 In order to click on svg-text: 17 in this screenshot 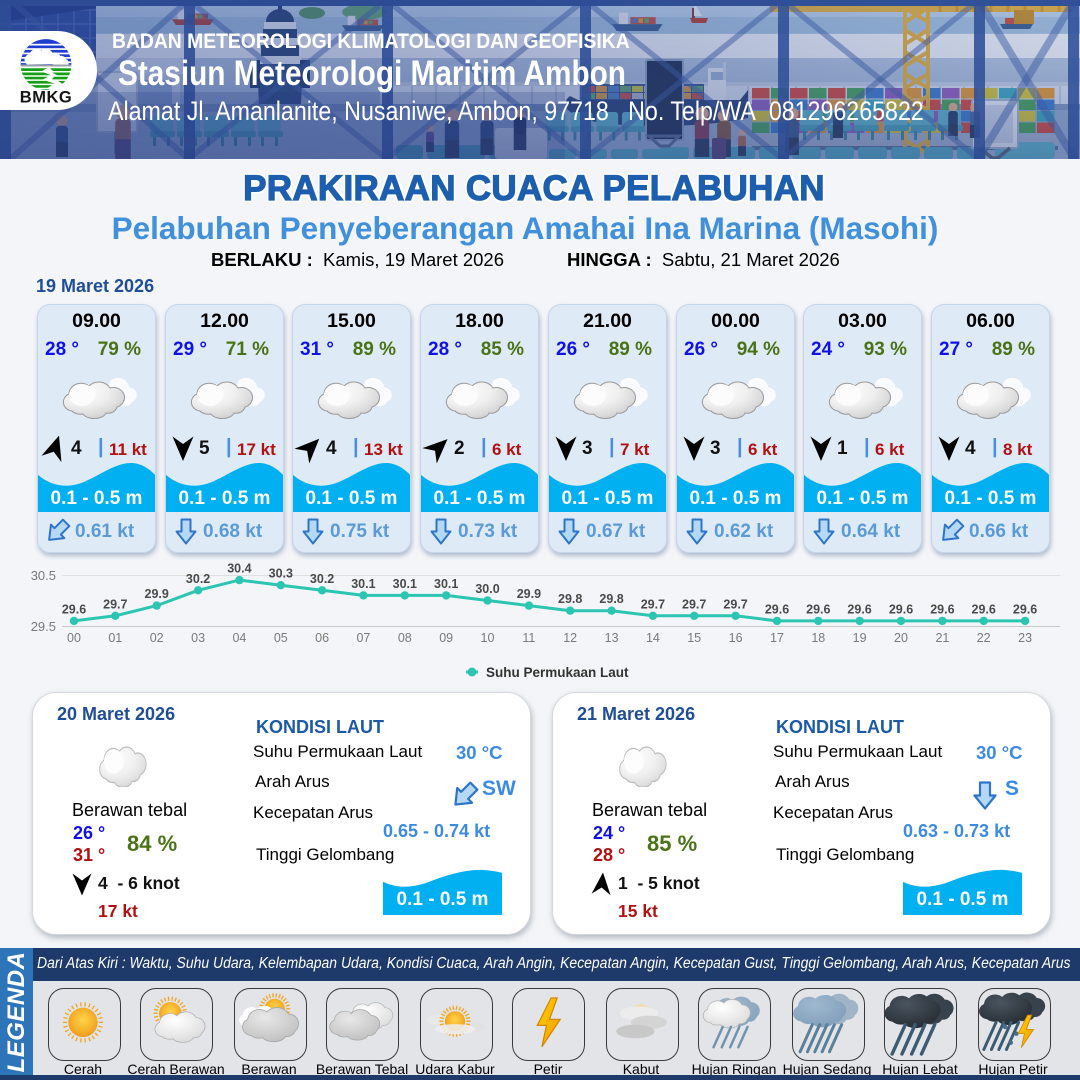, I will do `click(777, 638)`.